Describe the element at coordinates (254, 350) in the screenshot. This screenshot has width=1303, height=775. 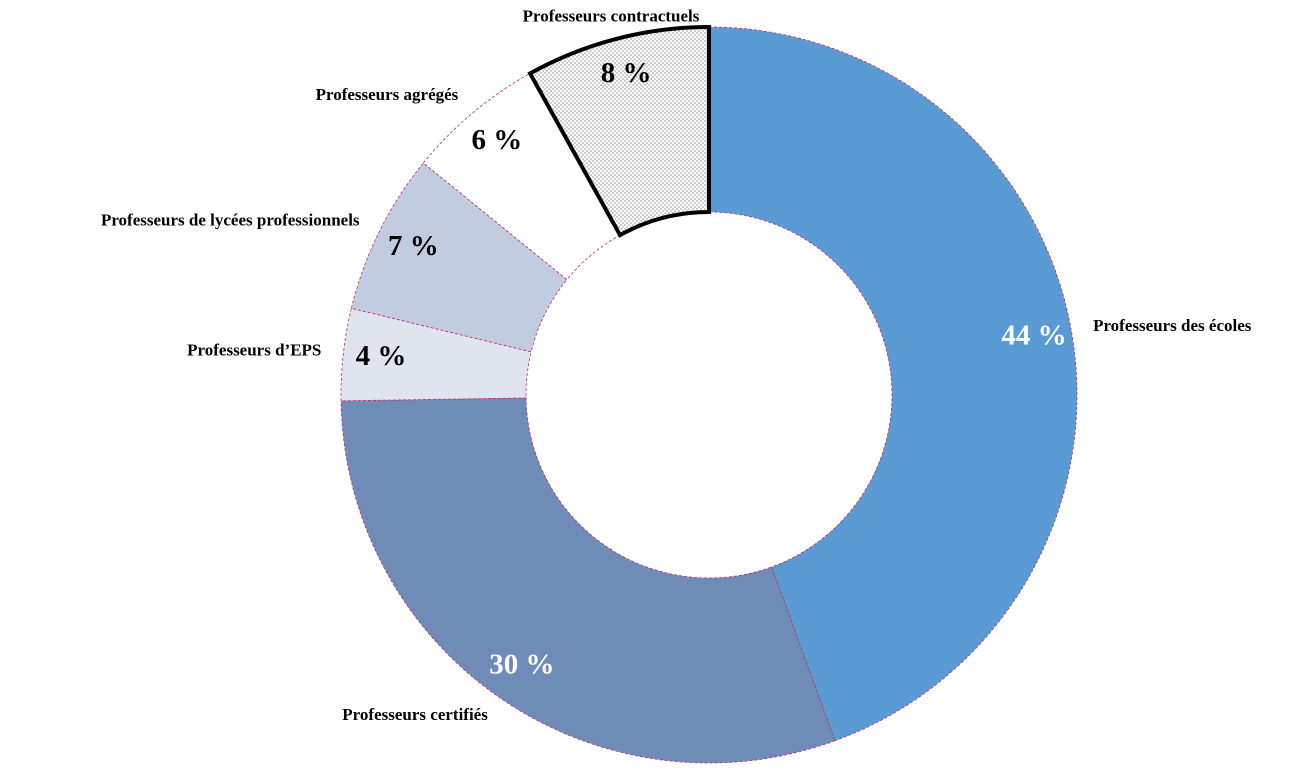
I see `category-label: Professeurs d’EPS` at that location.